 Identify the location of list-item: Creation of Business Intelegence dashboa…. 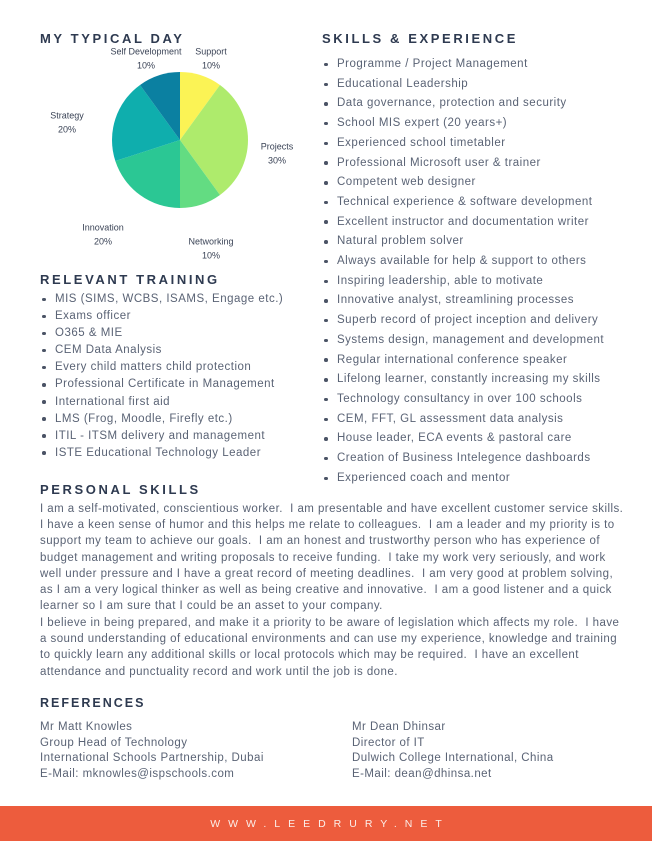
(478, 459).